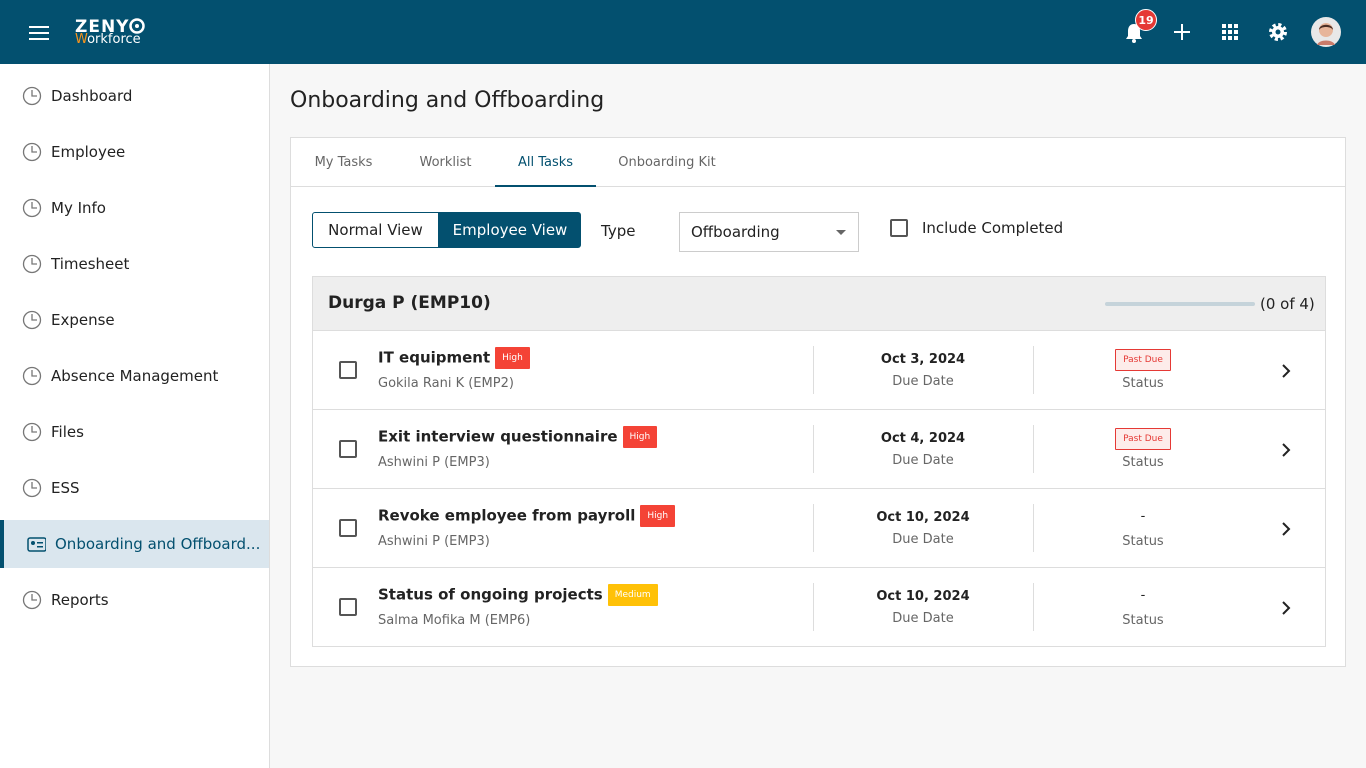 The image size is (1366, 768). I want to click on status-value: -, so click(1143, 516).